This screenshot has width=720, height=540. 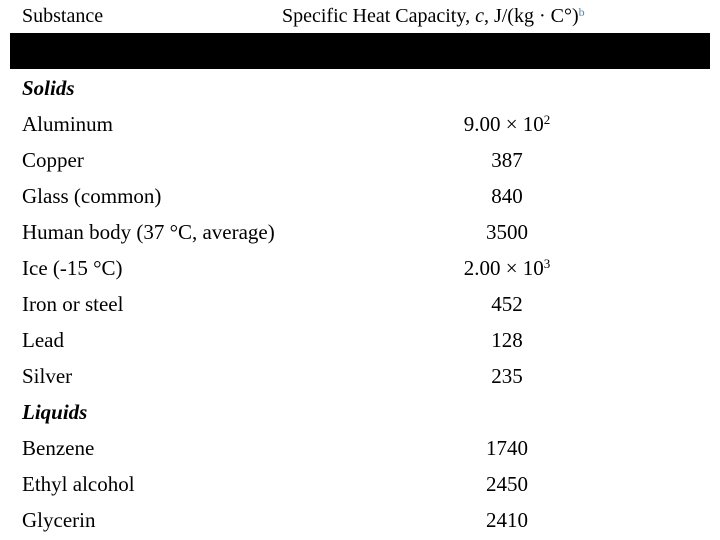 I want to click on header-capacity: Specific Heat Capacity, c, J/(kg · C°)b, so click(x=433, y=16).